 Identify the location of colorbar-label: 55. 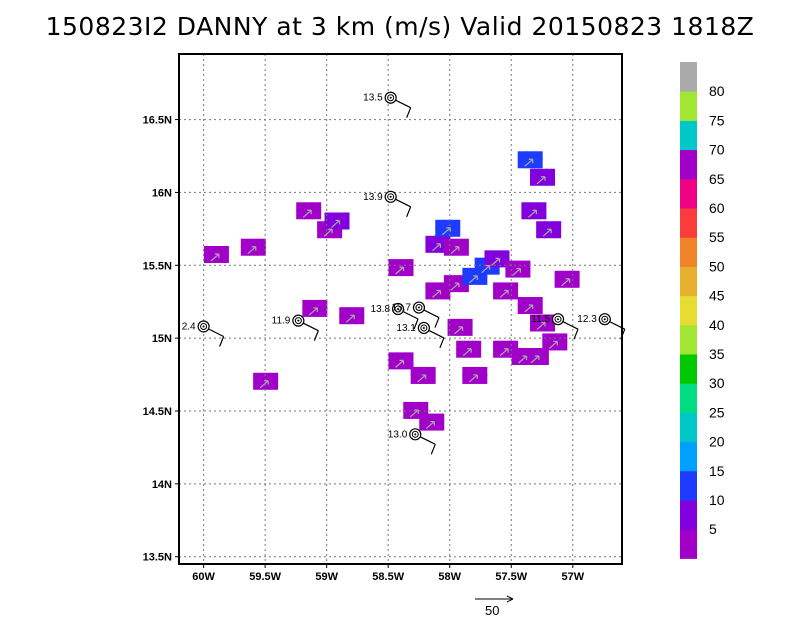
(717, 237).